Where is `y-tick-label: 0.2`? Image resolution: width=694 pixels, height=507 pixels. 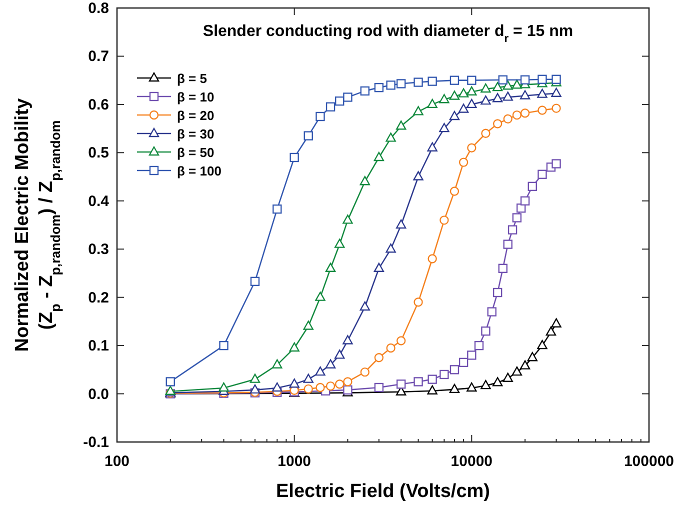
y-tick-label: 0.2 is located at coordinates (98, 297).